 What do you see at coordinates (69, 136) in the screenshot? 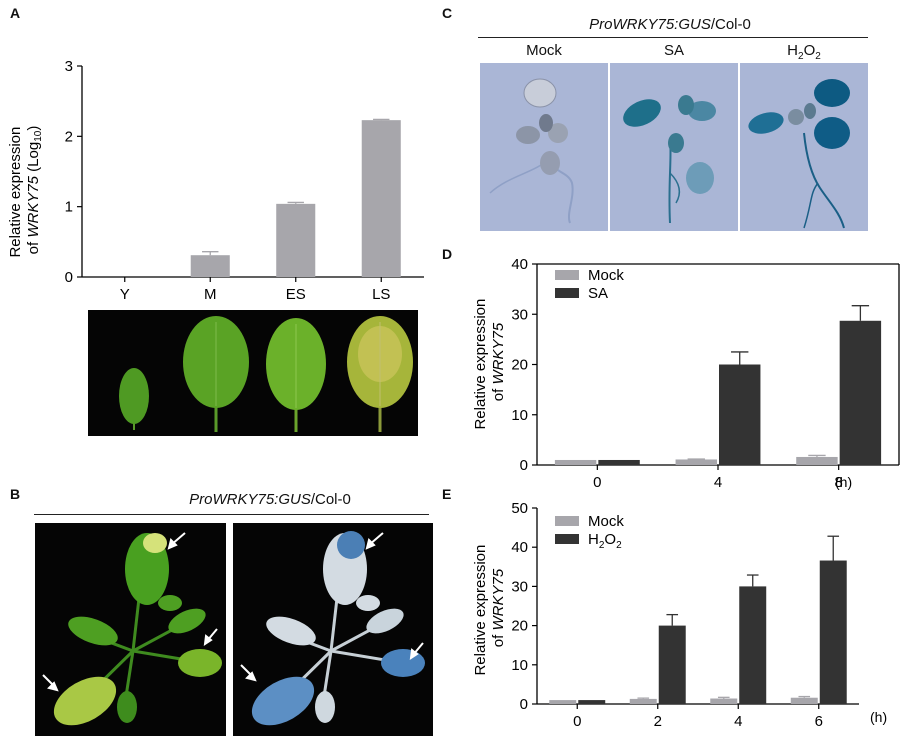
I see `y-tick-label: 2` at bounding box center [69, 136].